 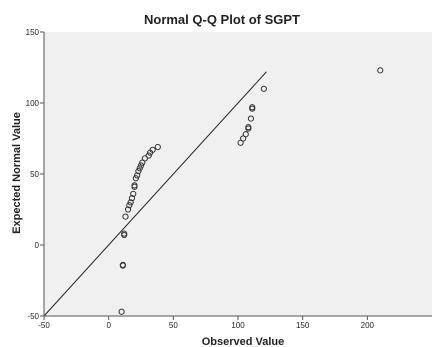 What do you see at coordinates (243, 341) in the screenshot?
I see `x-axis-label: Observed Value` at bounding box center [243, 341].